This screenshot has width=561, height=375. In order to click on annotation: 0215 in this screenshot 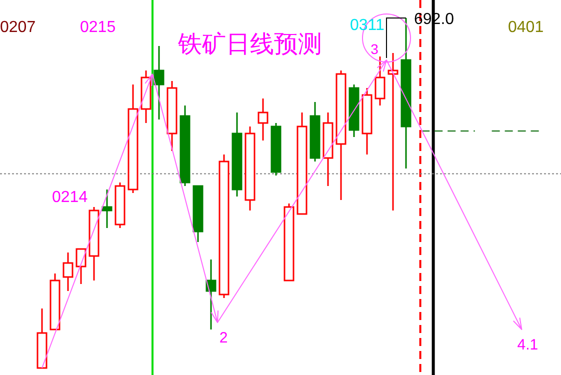, I will do `click(98, 27)`.